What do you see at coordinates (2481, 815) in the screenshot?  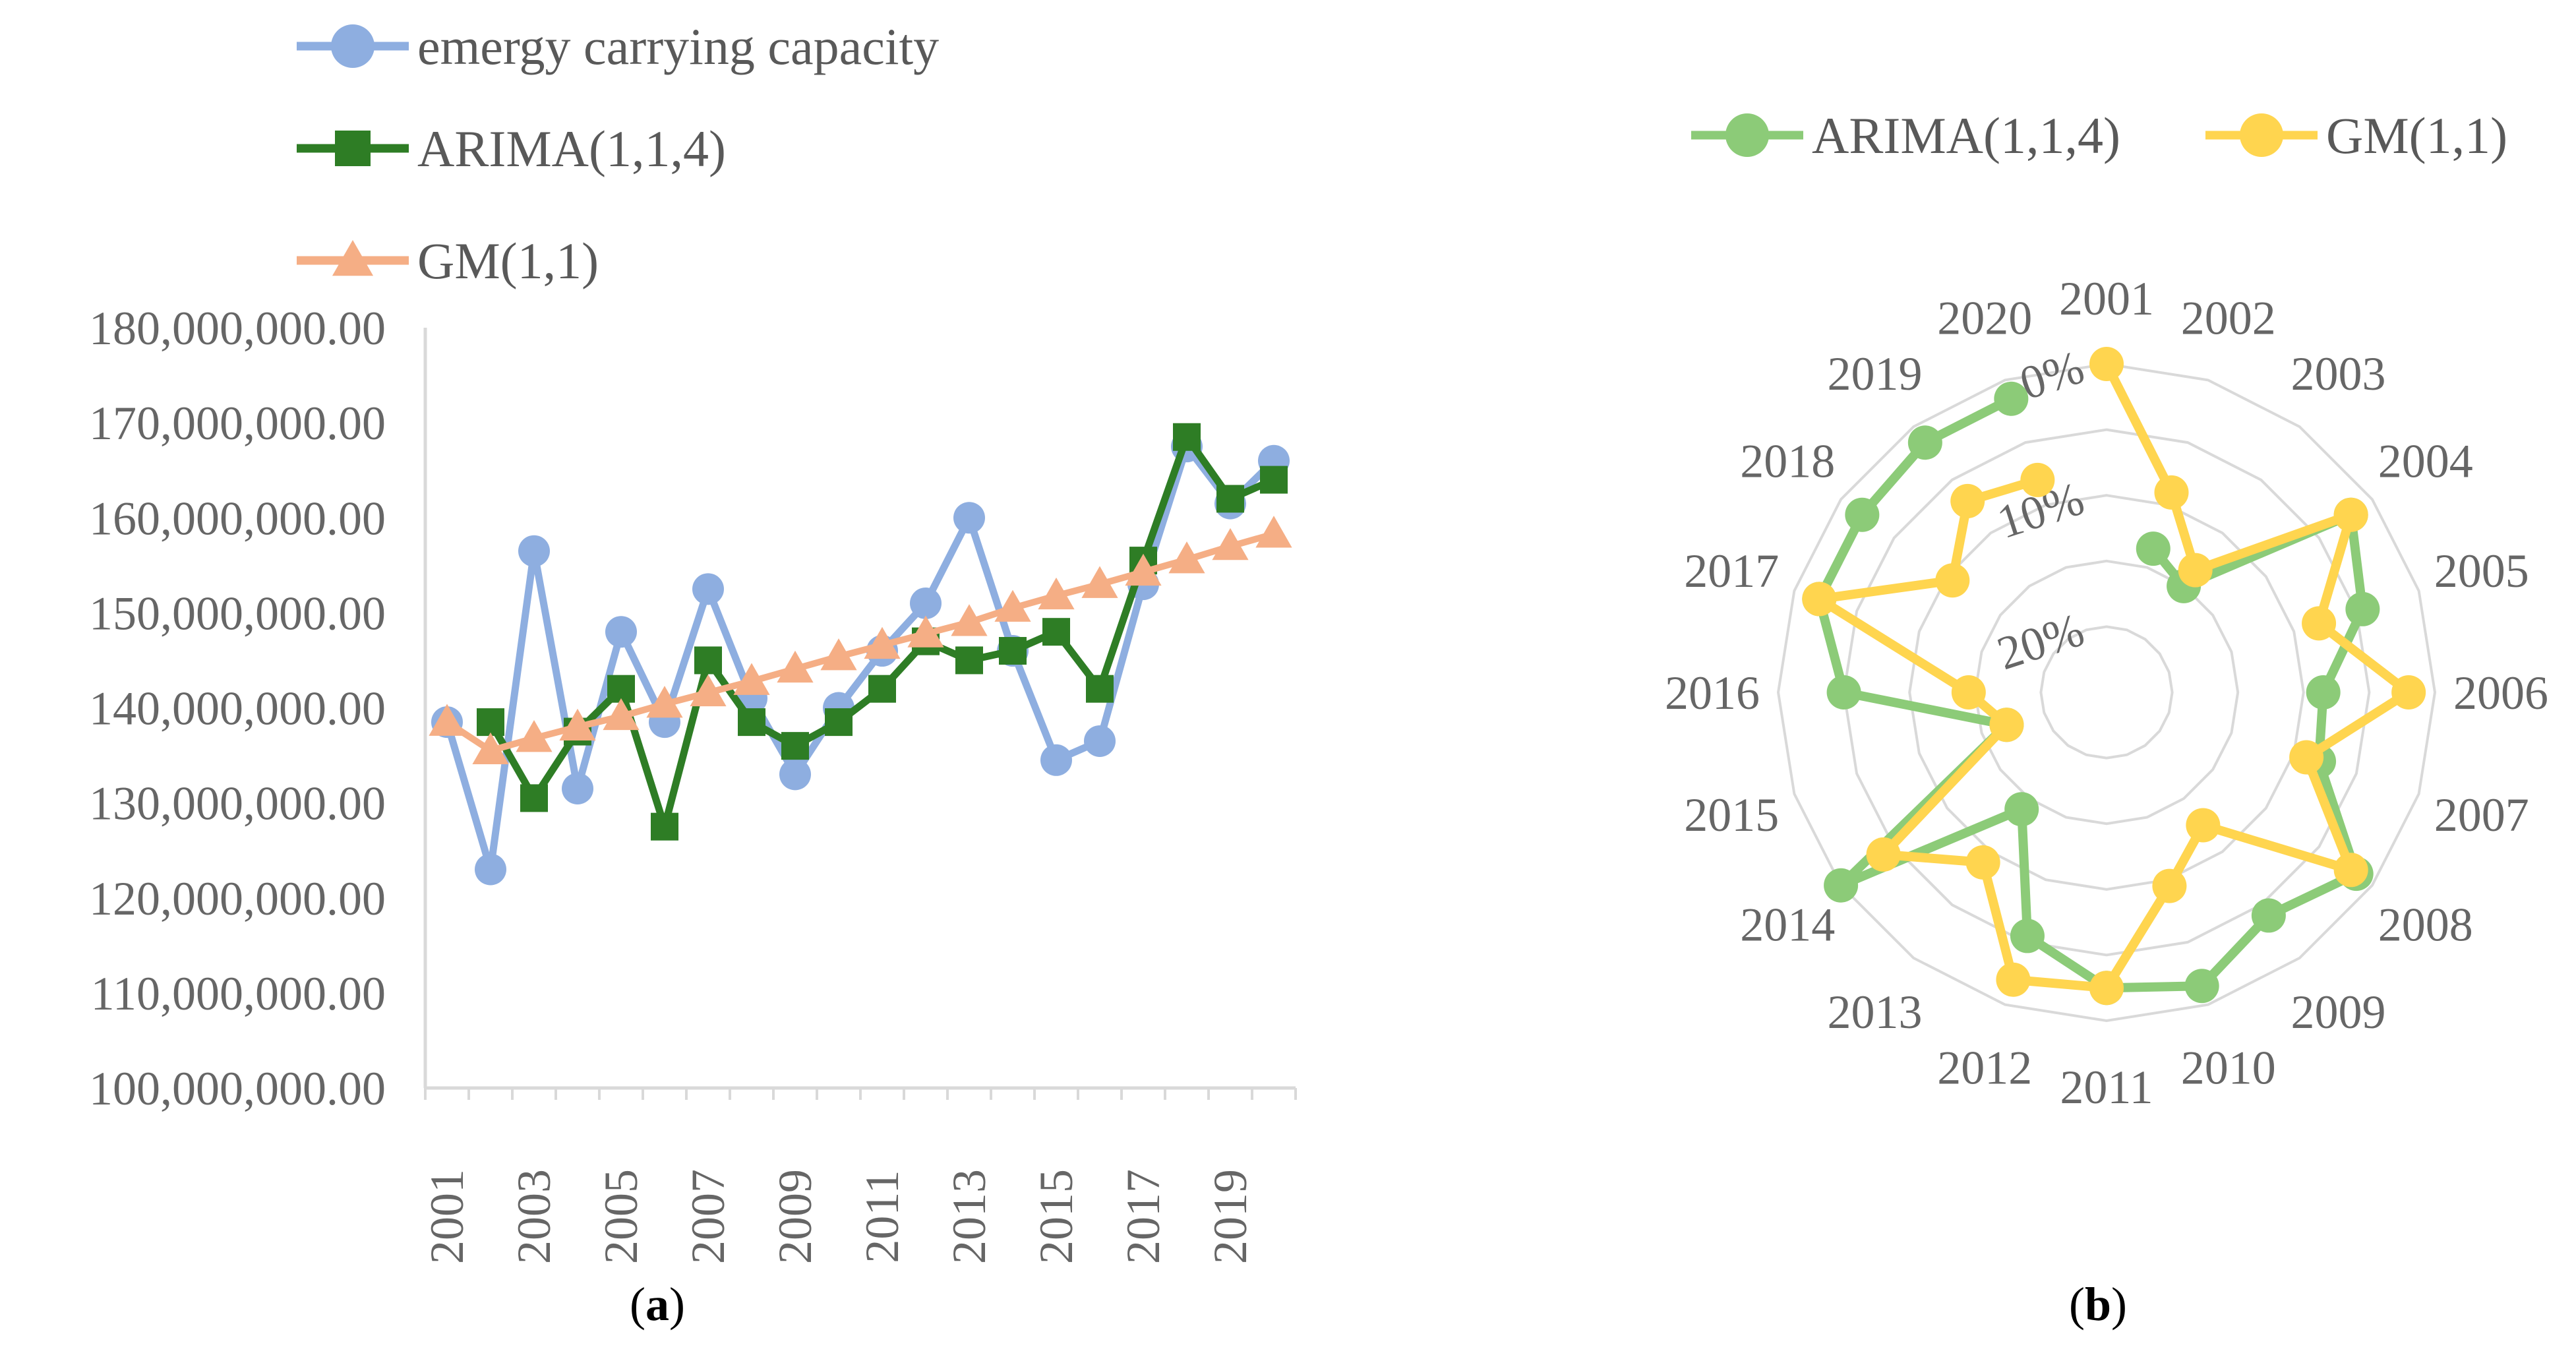 I see `radar-category-label: 2007` at bounding box center [2481, 815].